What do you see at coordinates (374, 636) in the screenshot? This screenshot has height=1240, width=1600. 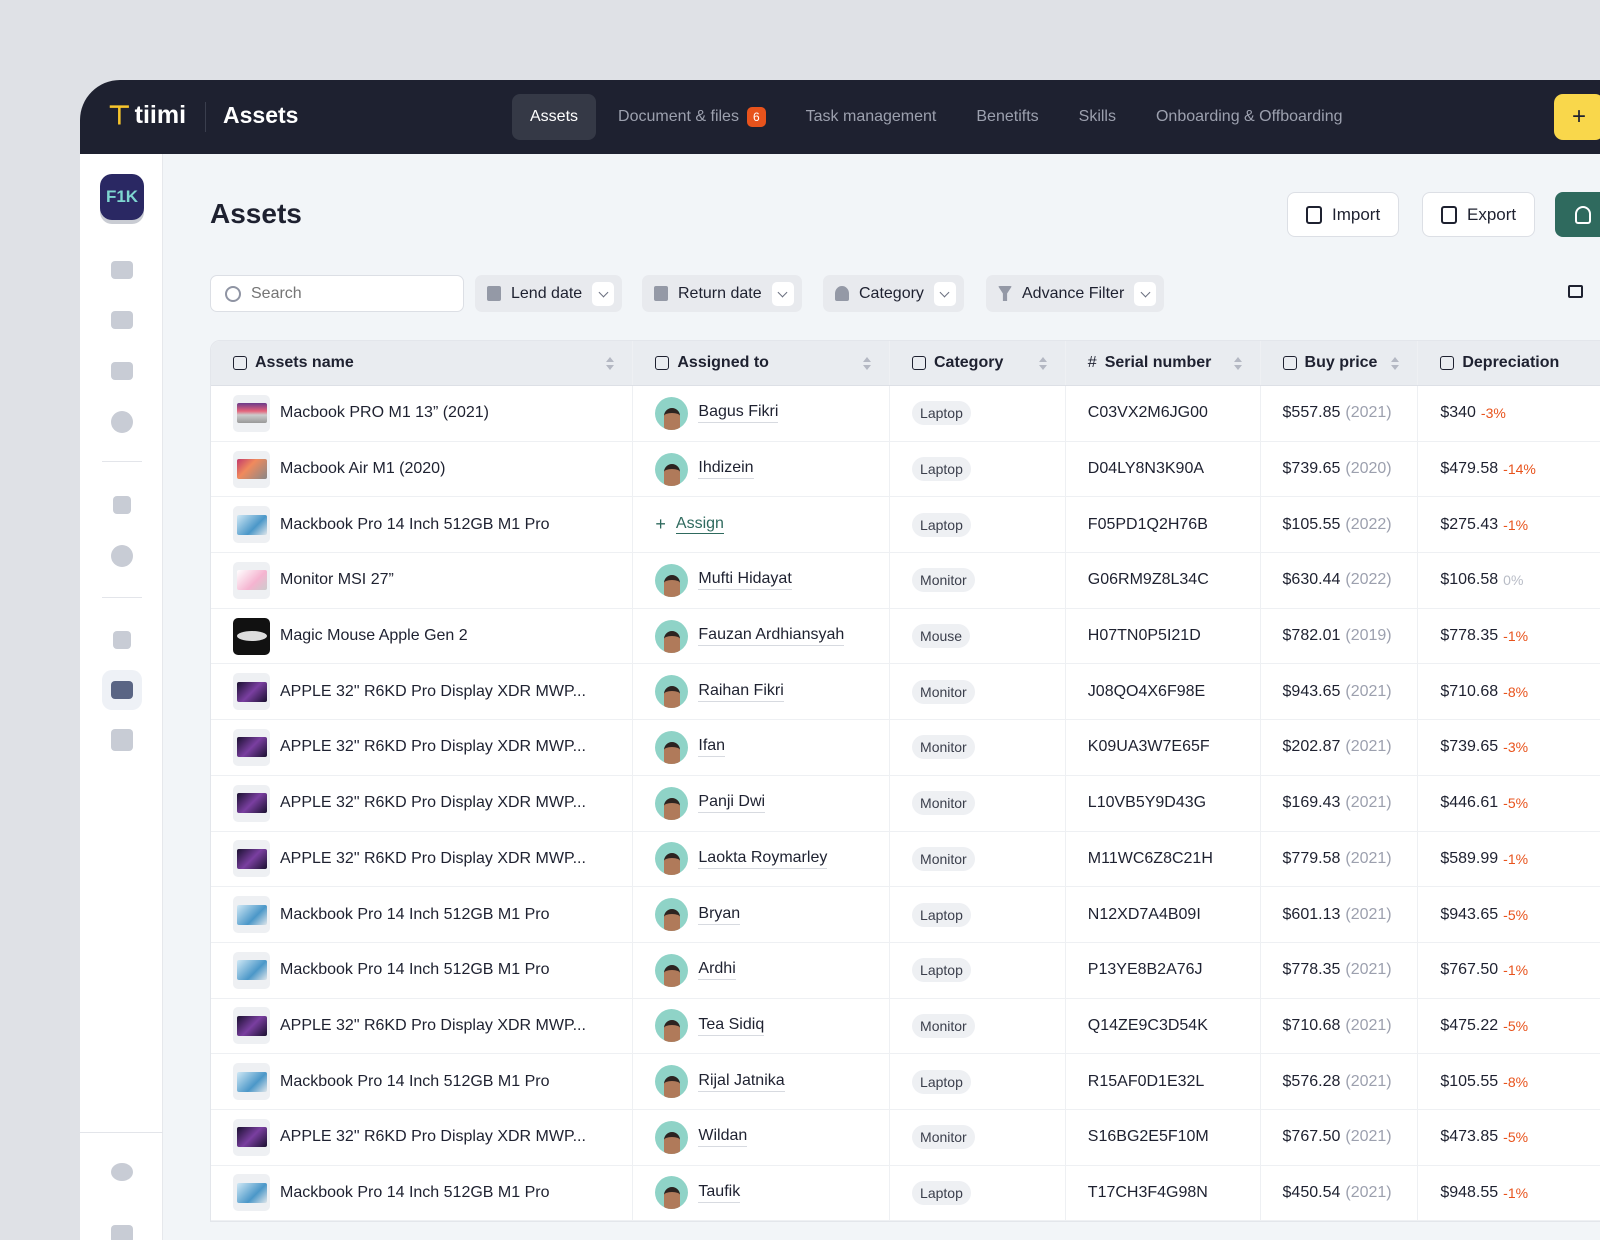 I see `asset-name: Magic Mouse Apple Gen 2` at bounding box center [374, 636].